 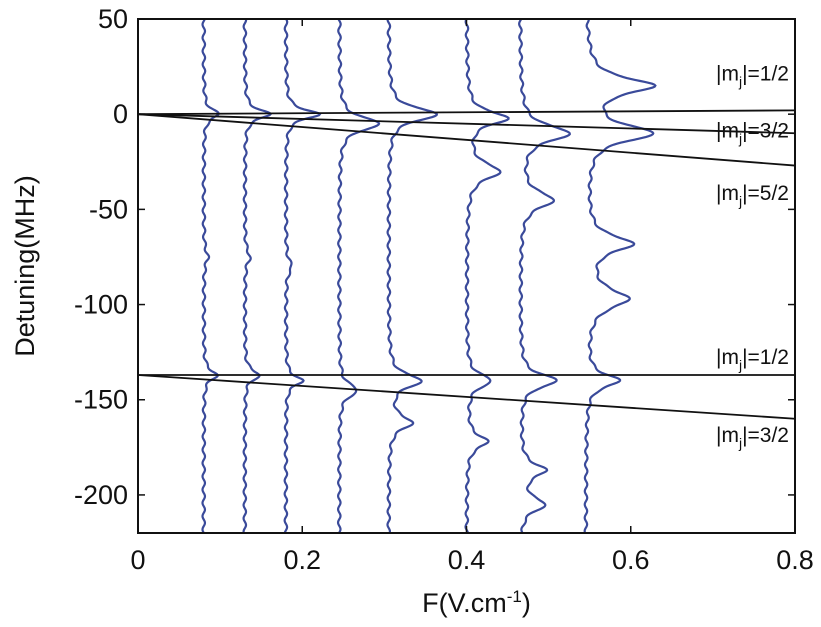 I want to click on x-tick-label: 0.2, so click(x=302, y=560).